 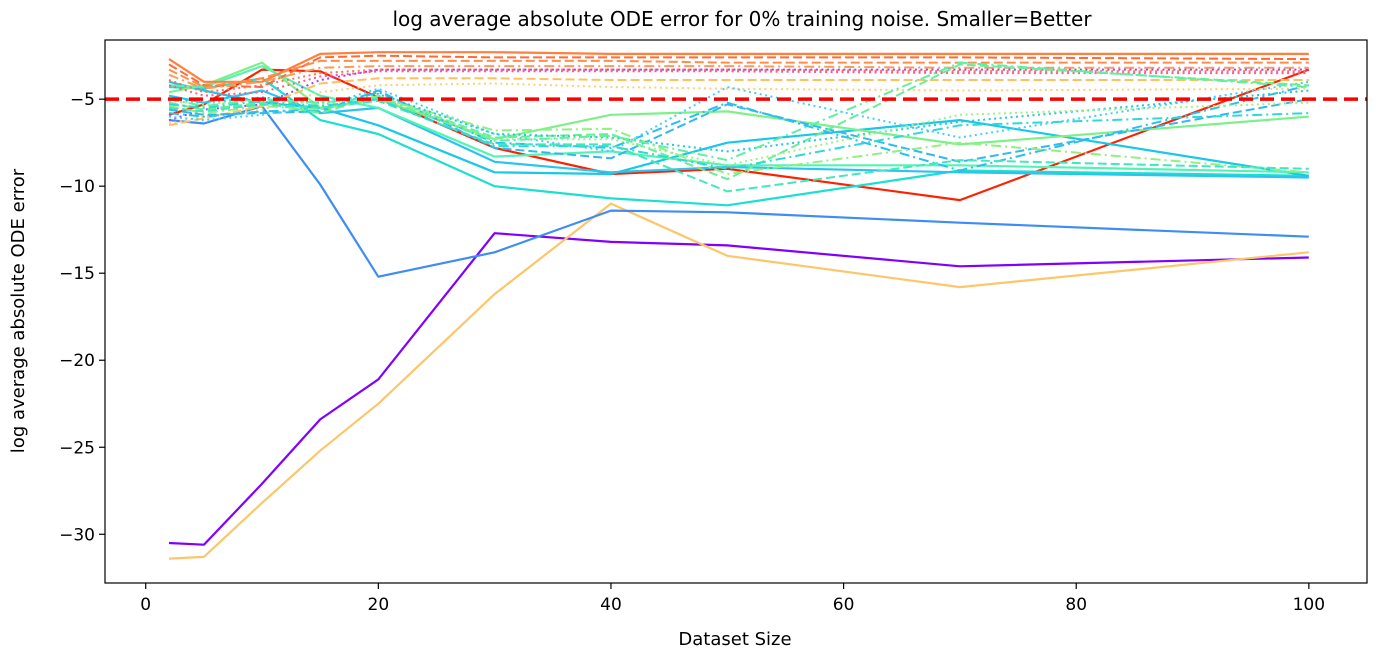 What do you see at coordinates (77, 448) in the screenshot?
I see `y-tick-label: −25` at bounding box center [77, 448].